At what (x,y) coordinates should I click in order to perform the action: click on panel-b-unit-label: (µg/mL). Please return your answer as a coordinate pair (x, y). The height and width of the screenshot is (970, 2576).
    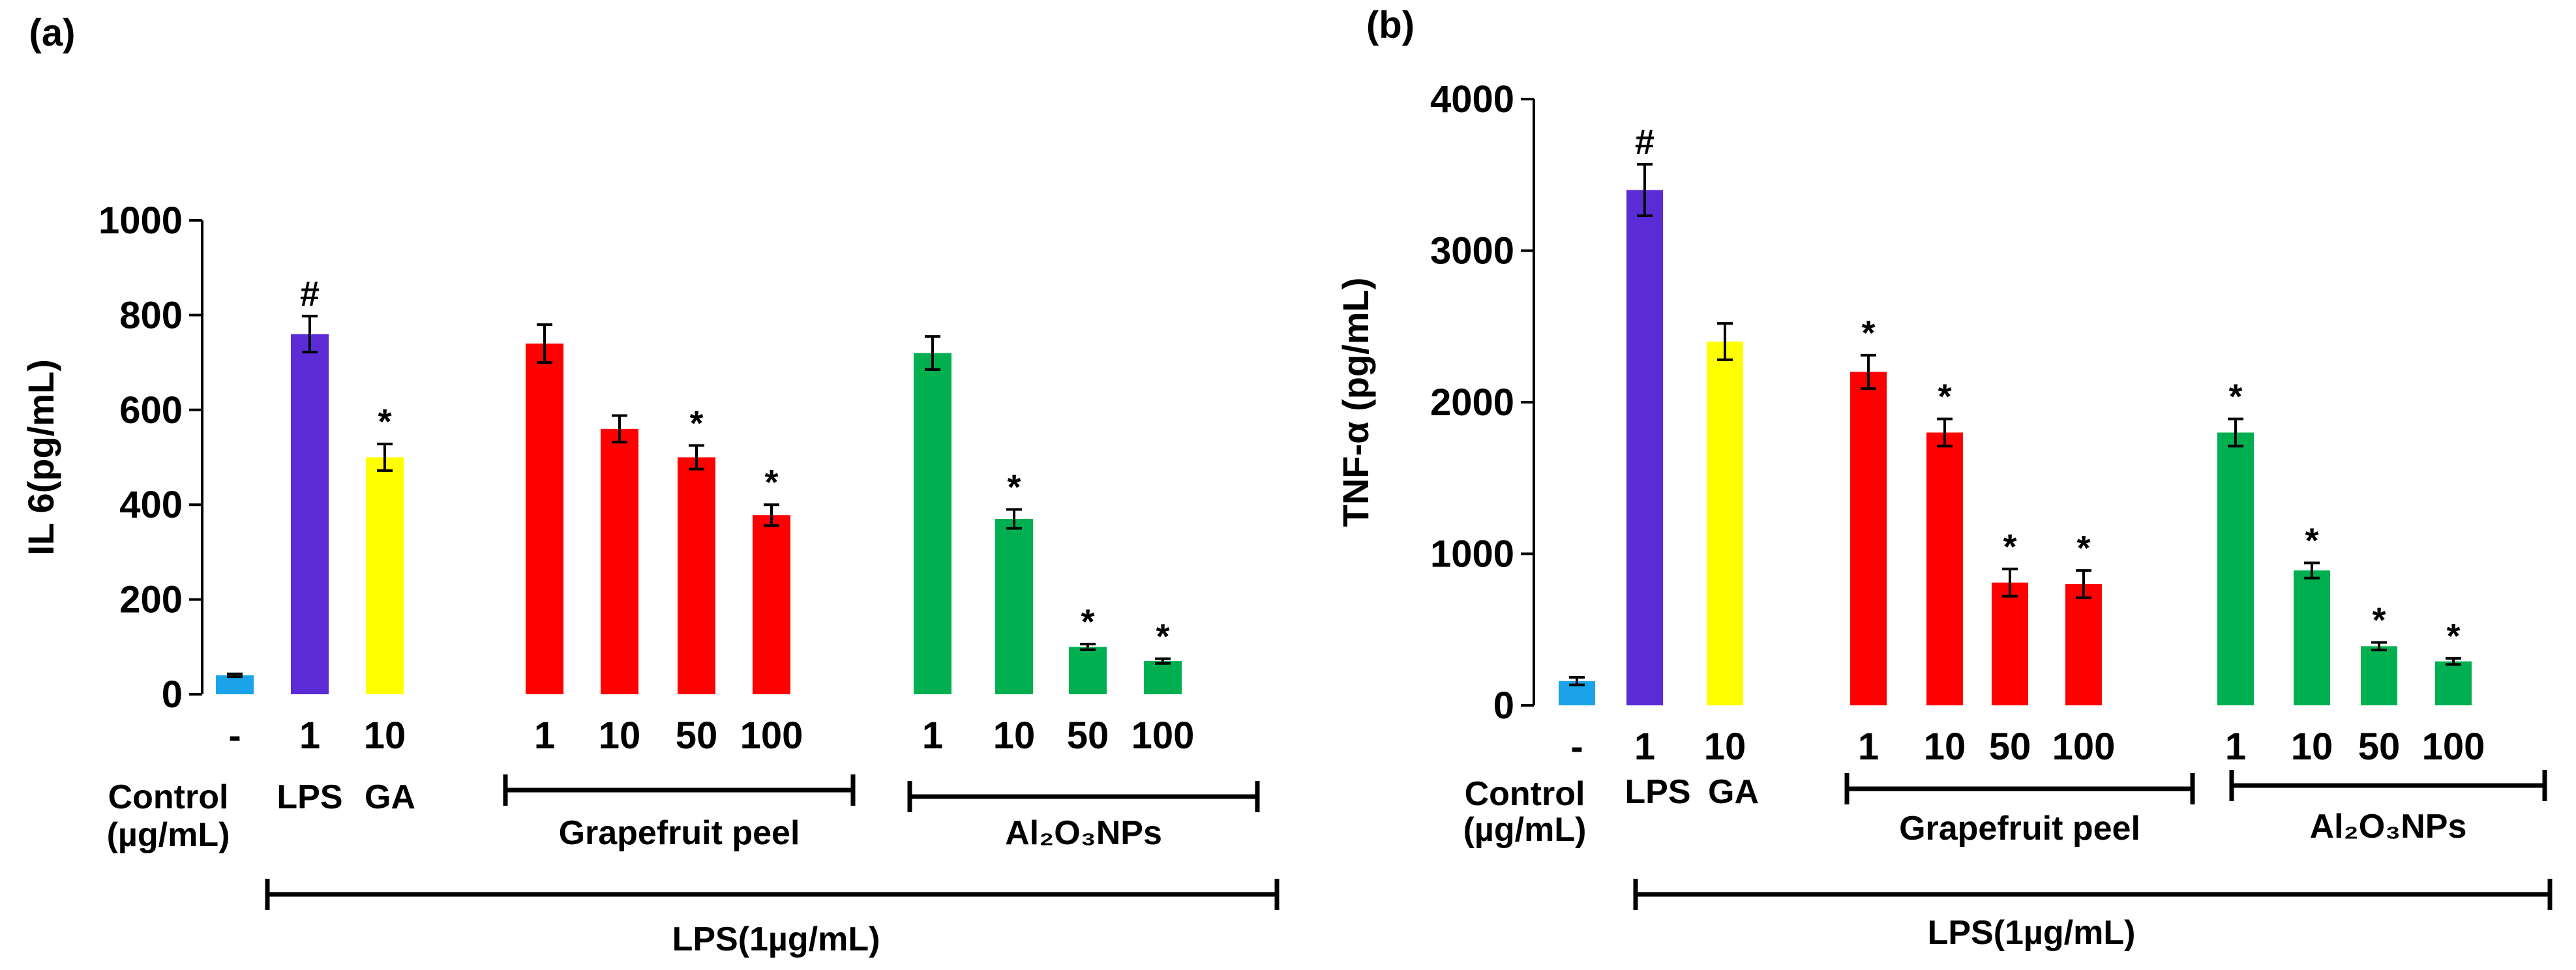
    Looking at the image, I should click on (1525, 830).